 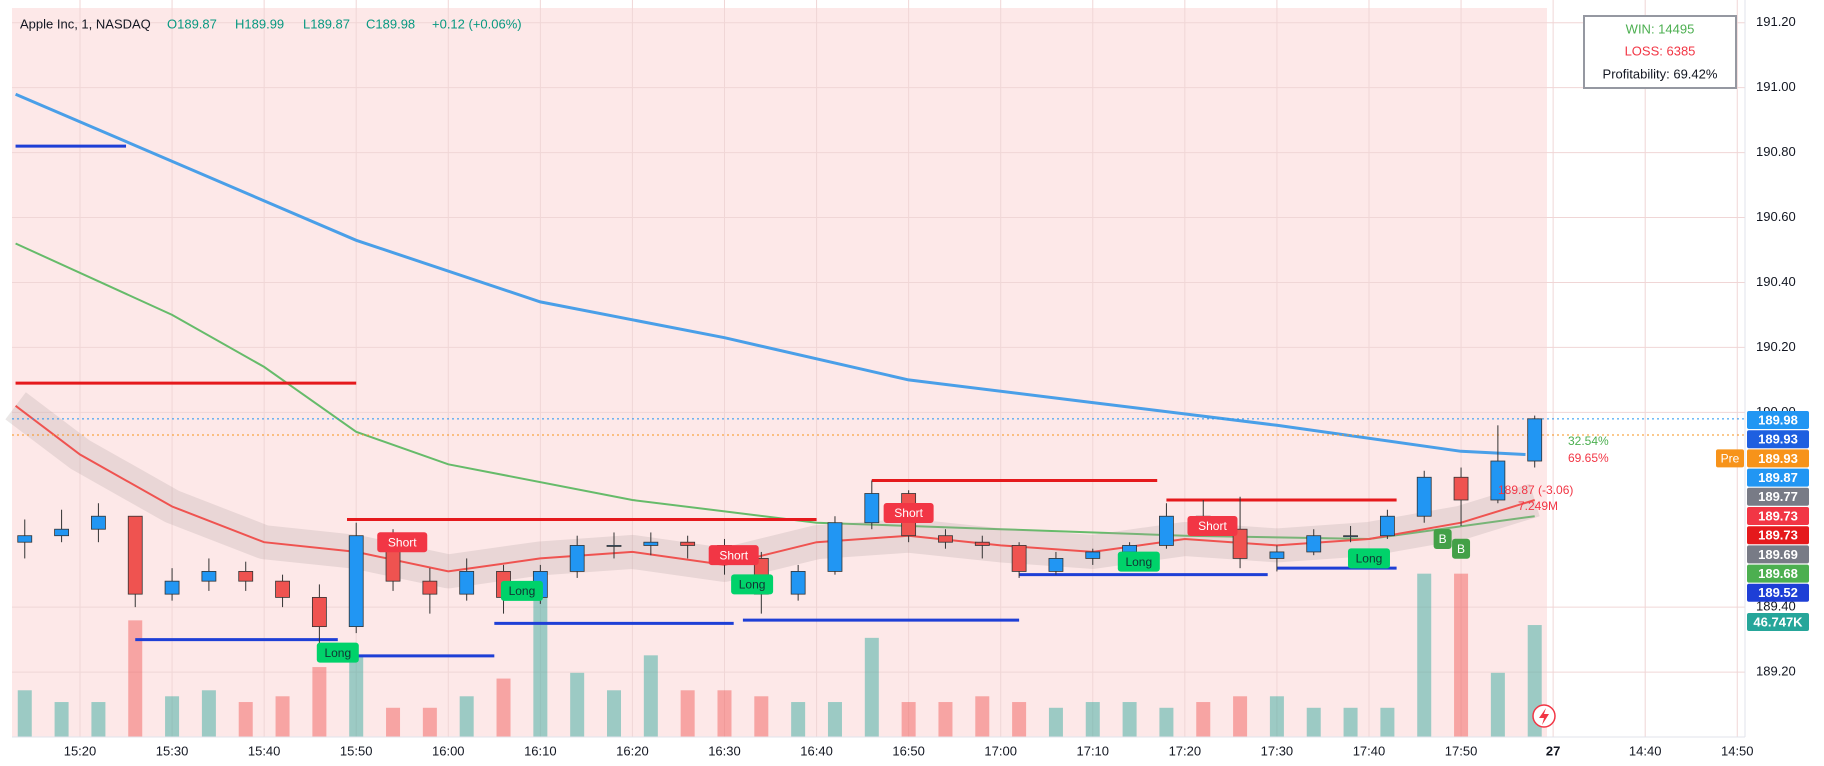 What do you see at coordinates (1776, 151) in the screenshot?
I see `y-tick-label: 190.80` at bounding box center [1776, 151].